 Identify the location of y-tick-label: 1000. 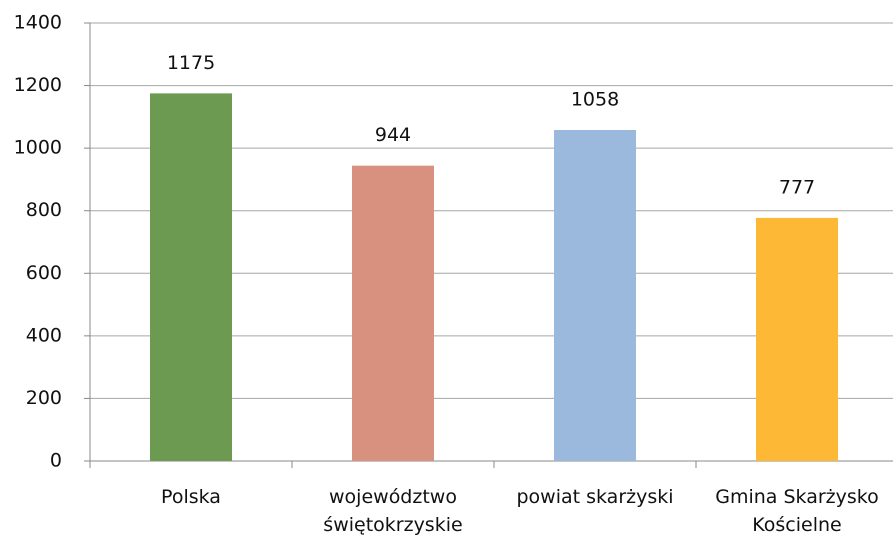
(38, 148).